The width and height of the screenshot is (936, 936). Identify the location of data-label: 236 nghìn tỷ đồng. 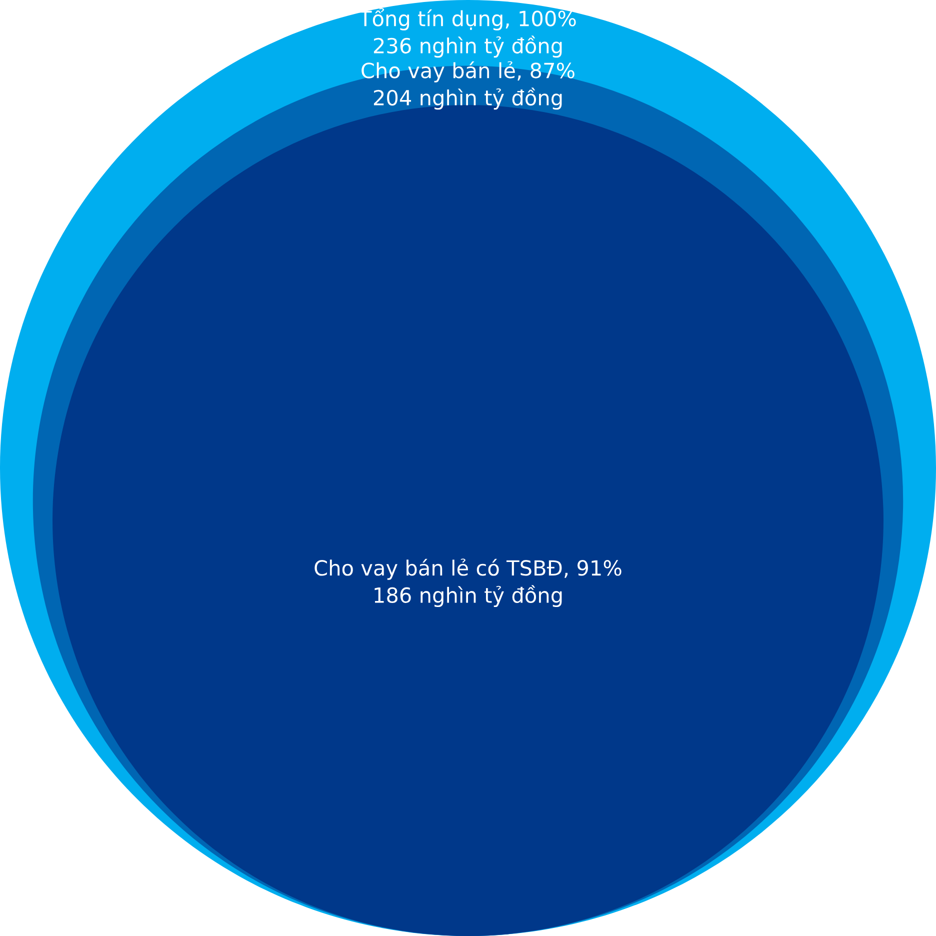
(468, 47).